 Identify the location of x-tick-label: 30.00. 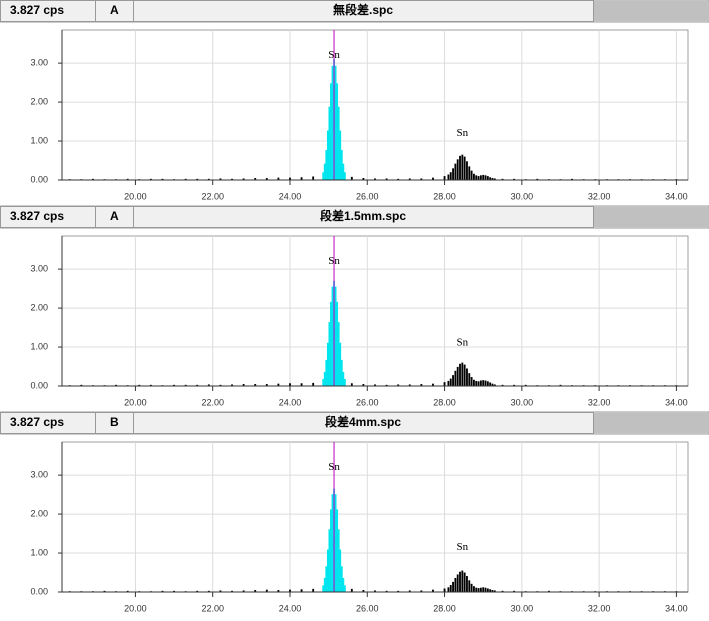
(522, 196).